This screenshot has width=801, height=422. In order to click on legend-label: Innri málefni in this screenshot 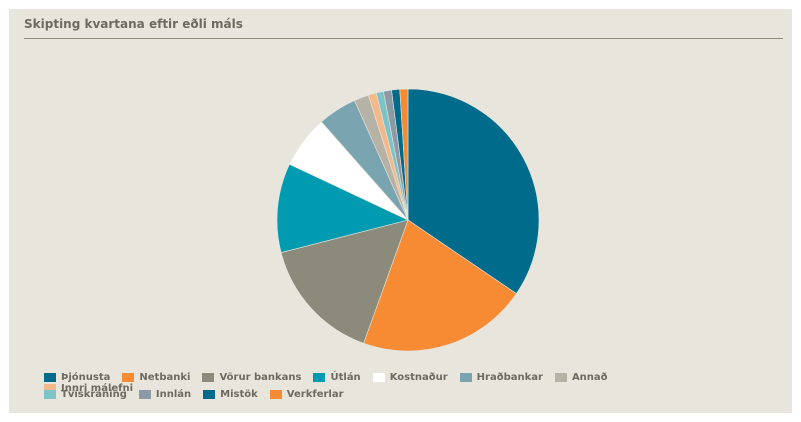, I will do `click(97, 388)`.